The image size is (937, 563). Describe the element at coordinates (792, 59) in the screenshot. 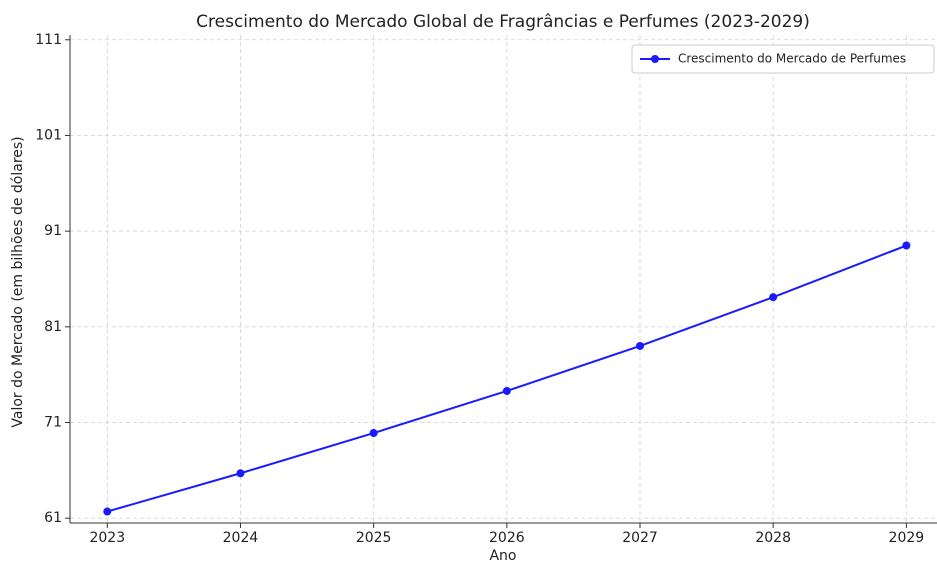

I see `legend-label: Crescimento do Mercado de Perfumes` at that location.